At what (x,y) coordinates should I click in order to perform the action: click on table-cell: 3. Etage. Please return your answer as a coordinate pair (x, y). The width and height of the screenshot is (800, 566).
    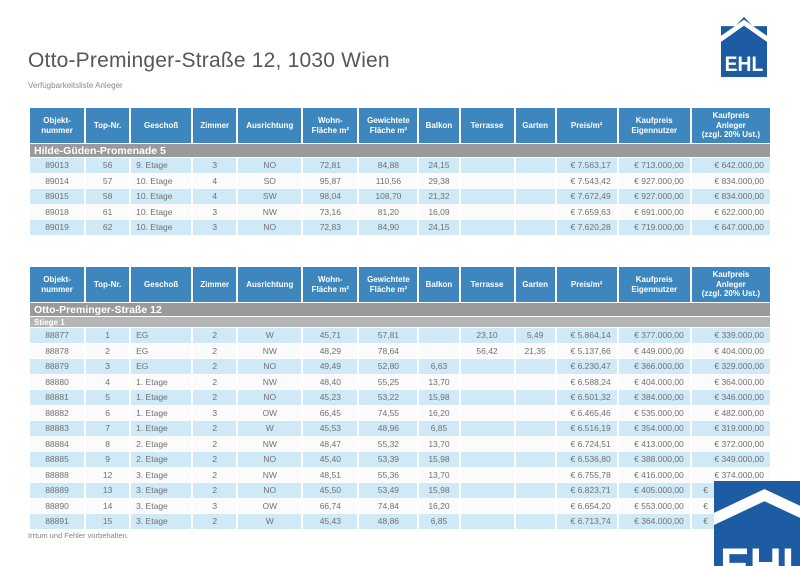
    Looking at the image, I should click on (161, 474).